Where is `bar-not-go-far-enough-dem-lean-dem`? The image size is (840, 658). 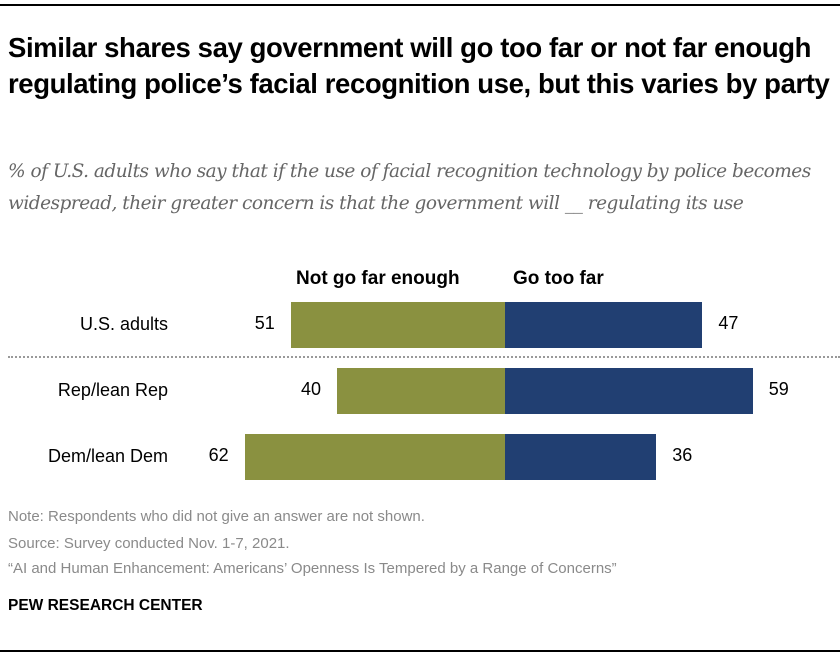 bar-not-go-far-enough-dem-lean-dem is located at coordinates (374, 457).